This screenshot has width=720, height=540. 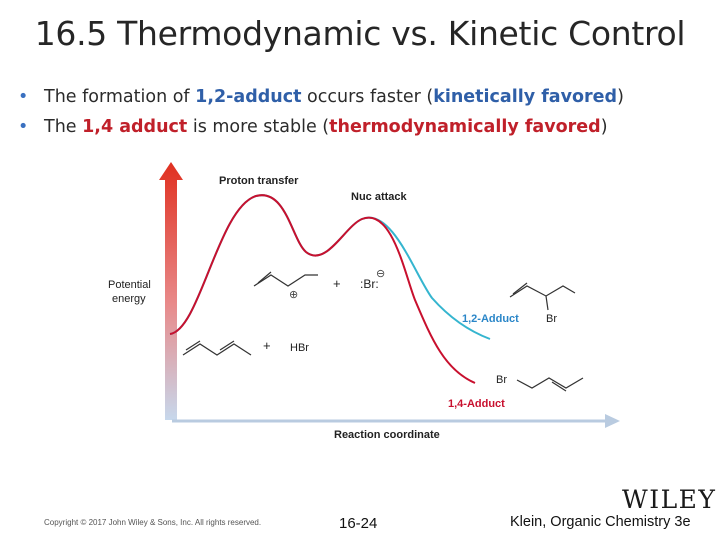 I want to click on slide-number: 16-24, so click(x=358, y=523).